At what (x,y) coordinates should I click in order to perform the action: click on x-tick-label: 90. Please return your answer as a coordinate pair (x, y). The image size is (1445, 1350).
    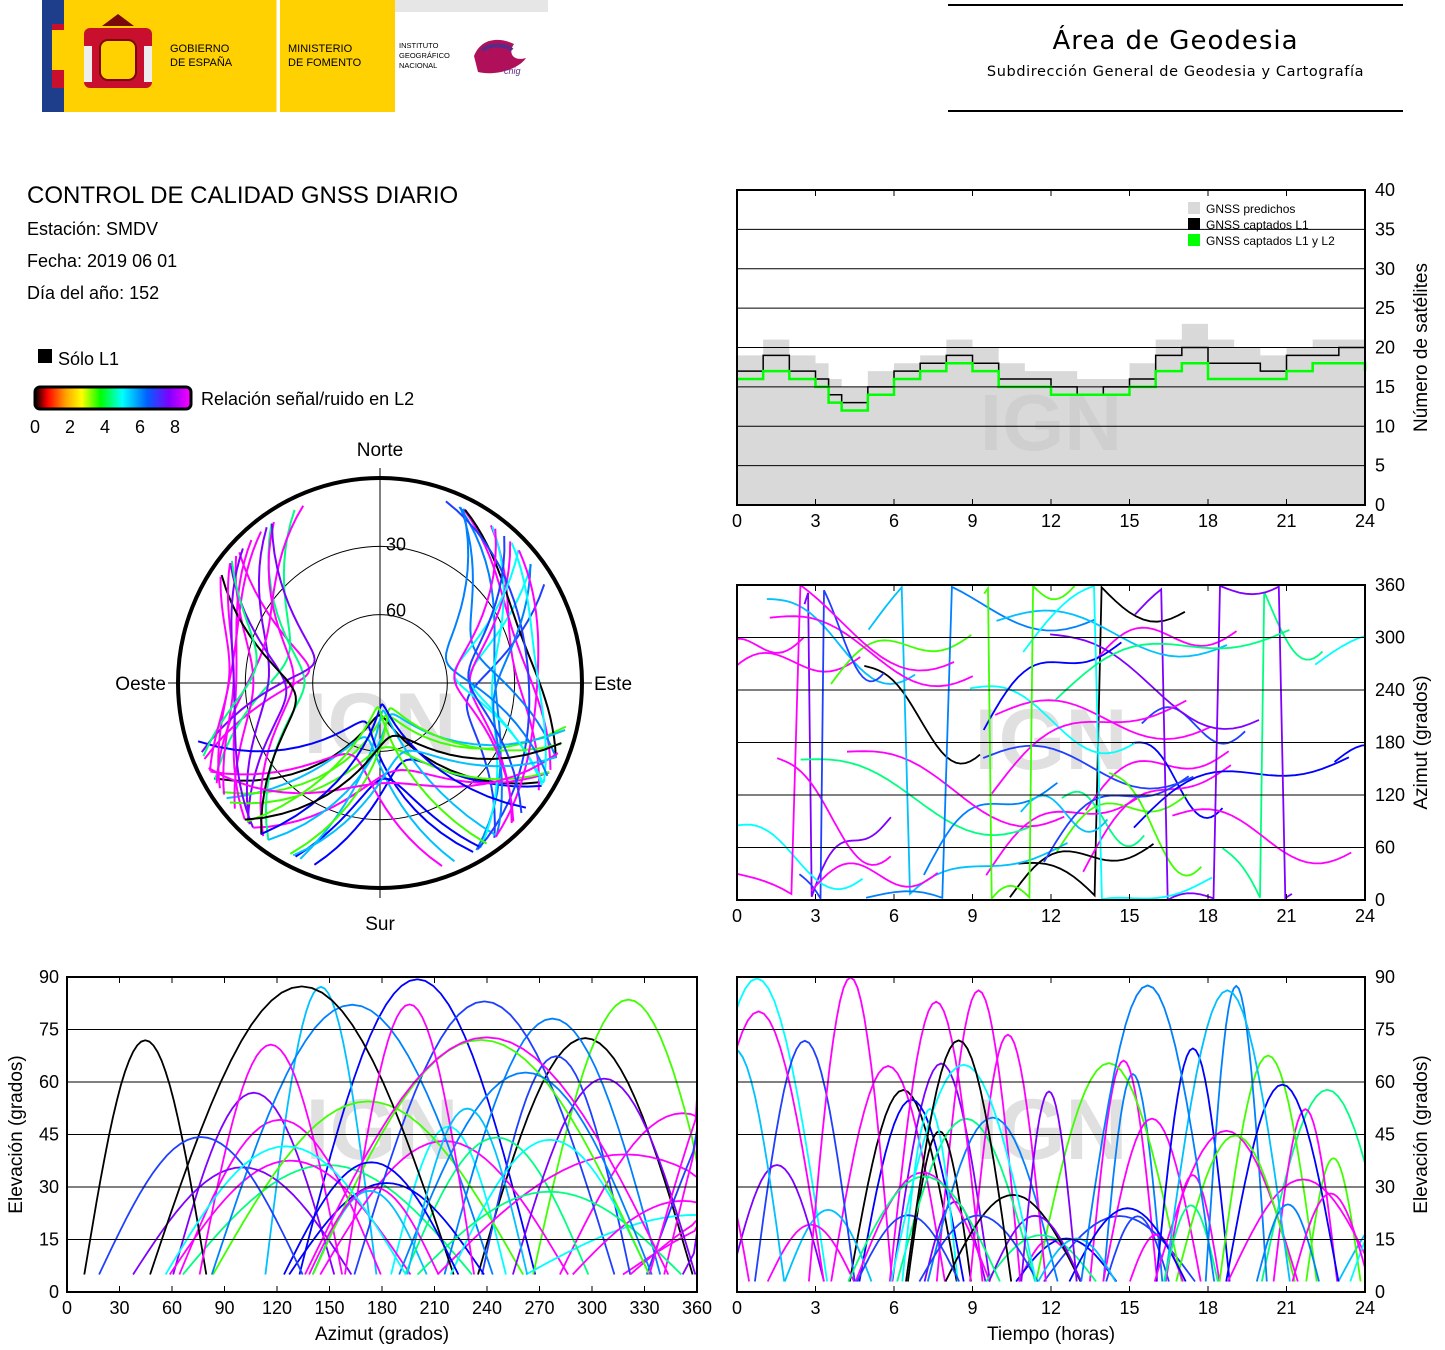
    Looking at the image, I should click on (224, 1308).